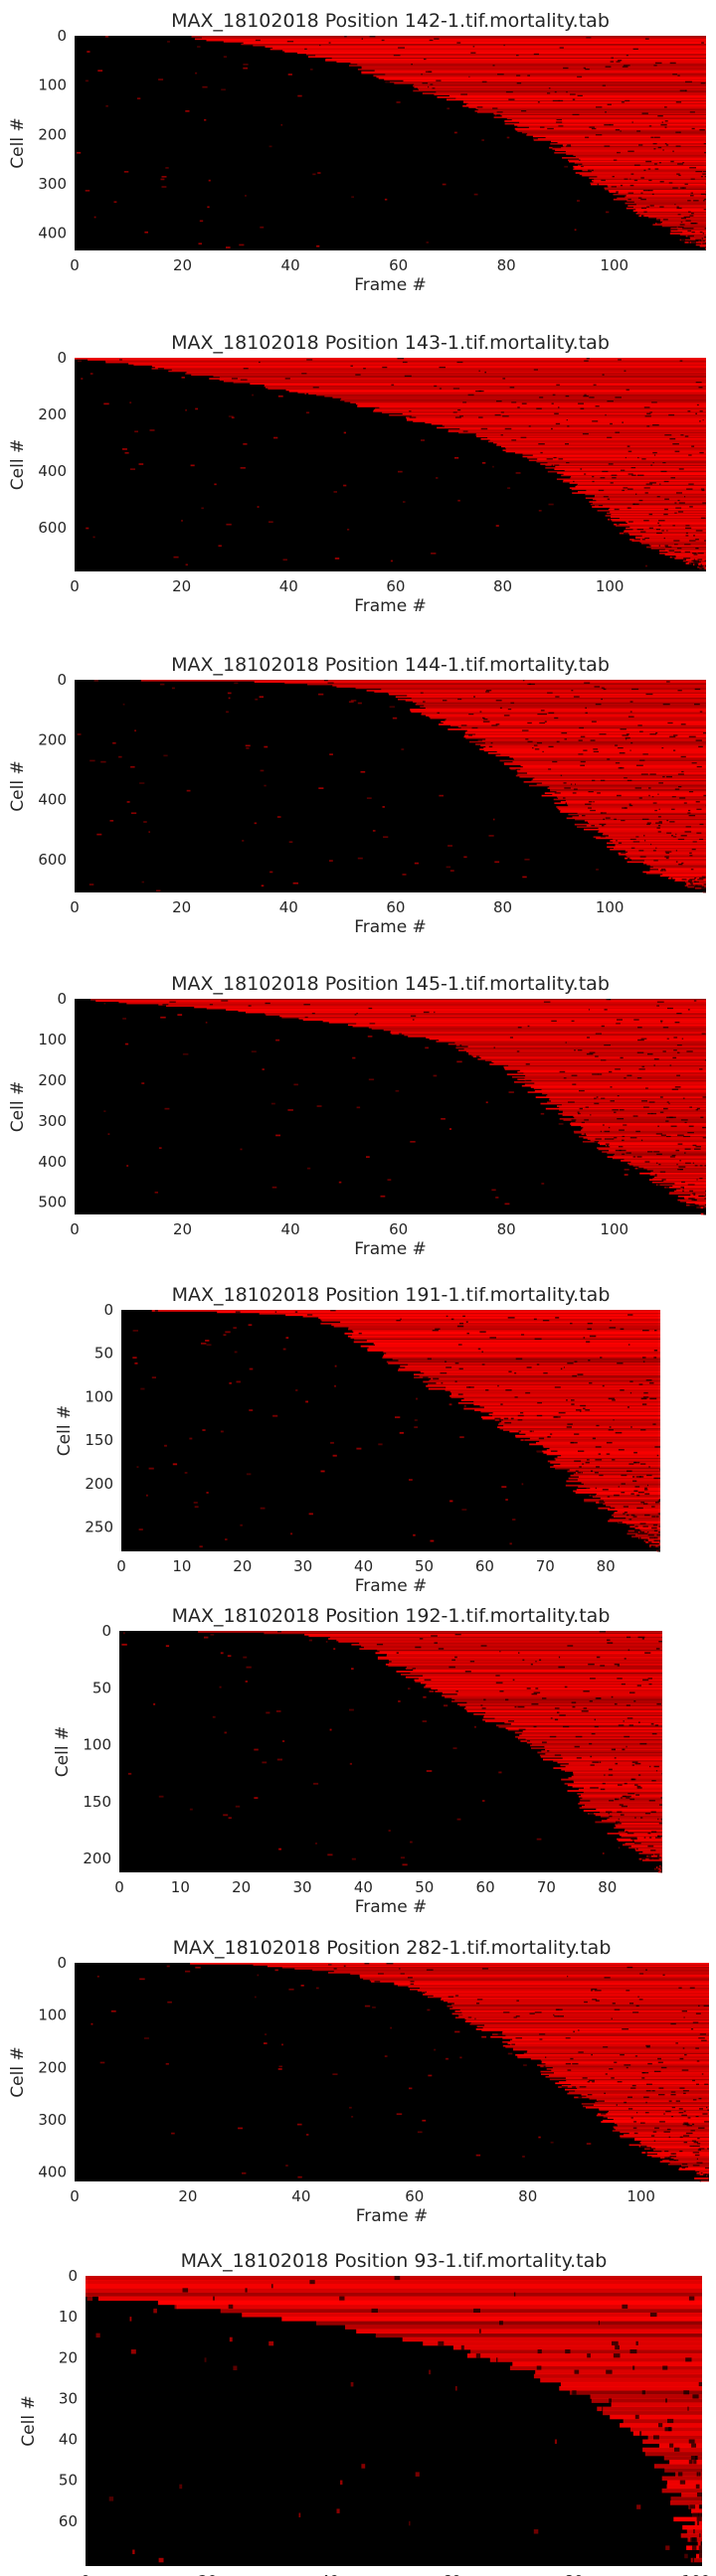  I want to click on y-tick-label: 600, so click(53, 528).